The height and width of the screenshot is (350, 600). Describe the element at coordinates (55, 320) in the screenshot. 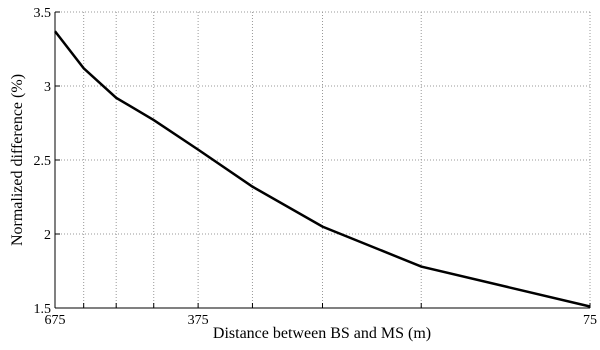

I see `x-tick-label: 675` at that location.